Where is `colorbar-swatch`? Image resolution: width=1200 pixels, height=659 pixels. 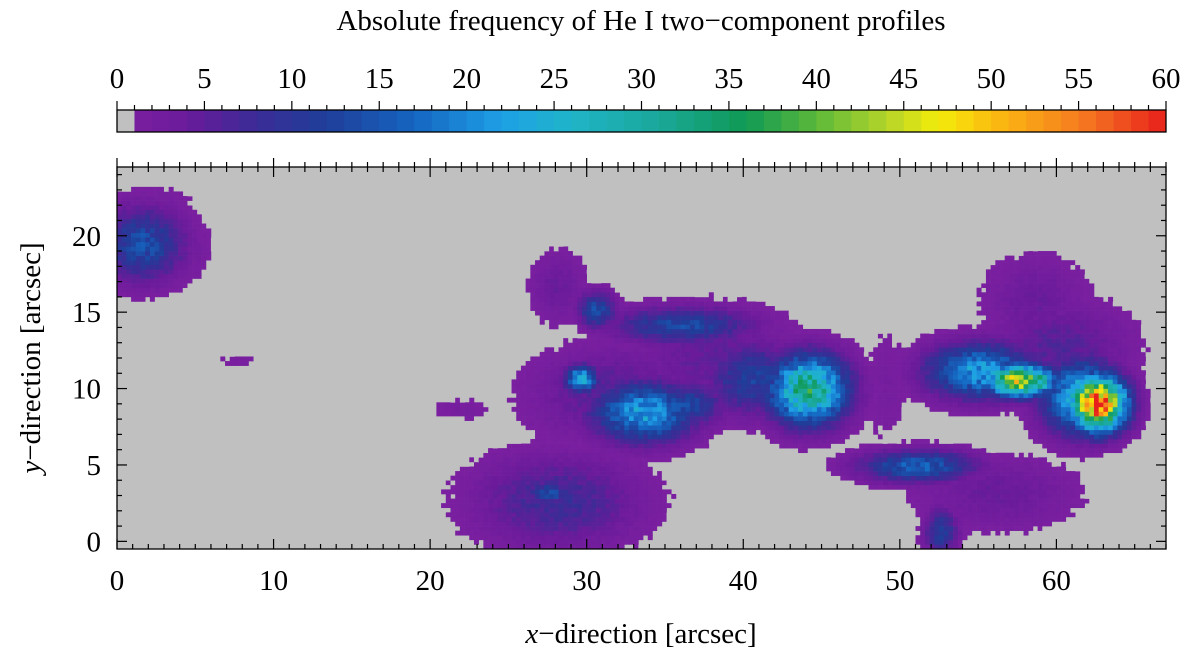 colorbar-swatch is located at coordinates (1122, 121).